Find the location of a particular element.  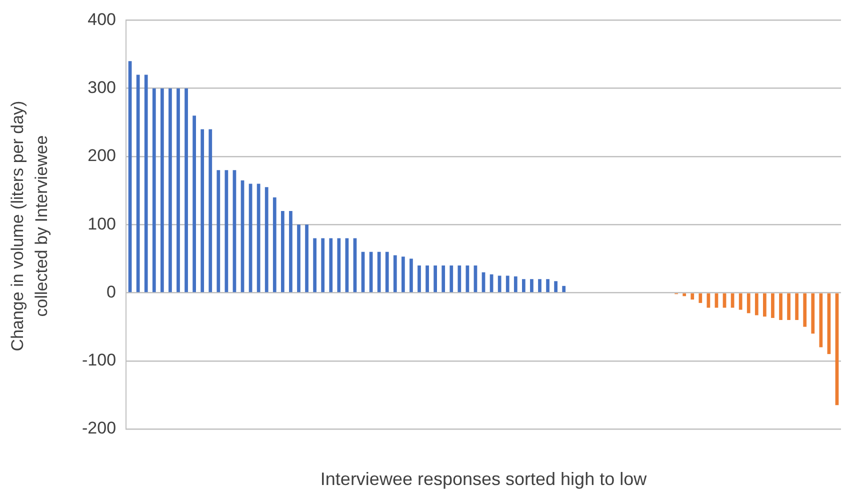

y-tick-label: 400 is located at coordinates (102, 19).